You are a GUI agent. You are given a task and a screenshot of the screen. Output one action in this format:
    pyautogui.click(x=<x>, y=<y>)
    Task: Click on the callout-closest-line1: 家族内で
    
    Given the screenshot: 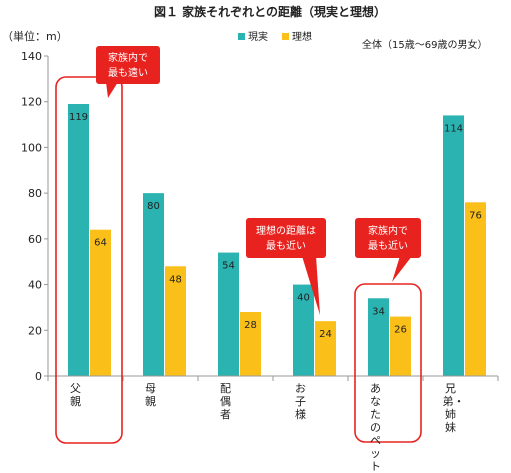 What is the action you would take?
    pyautogui.click(x=388, y=230)
    